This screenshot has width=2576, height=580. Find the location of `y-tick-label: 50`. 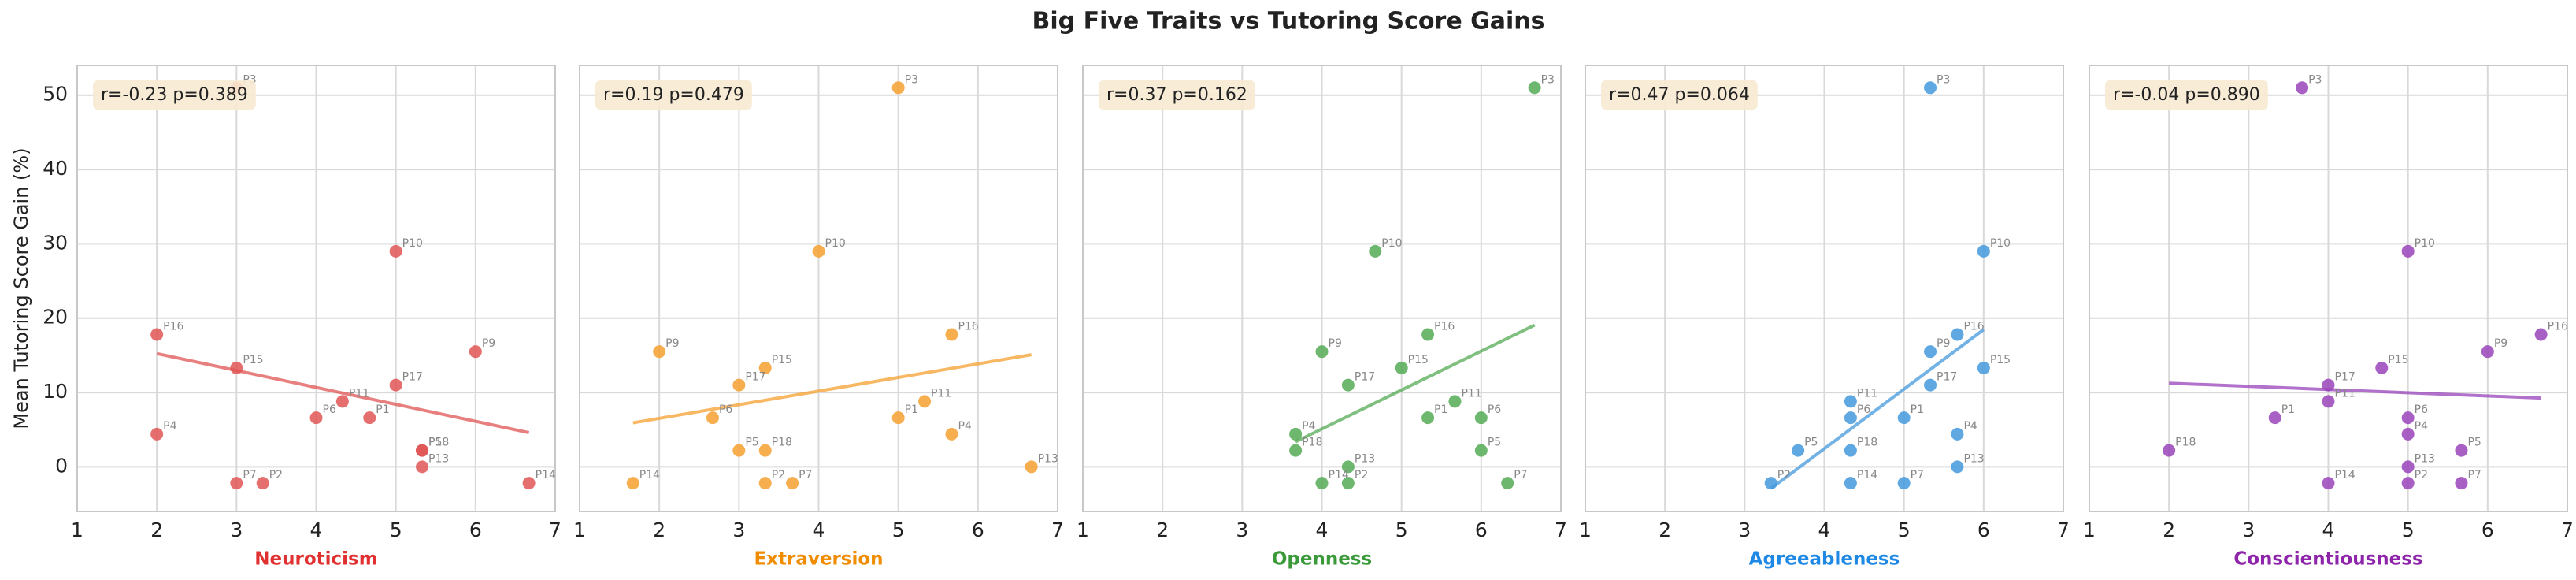

y-tick-label: 50 is located at coordinates (55, 94).